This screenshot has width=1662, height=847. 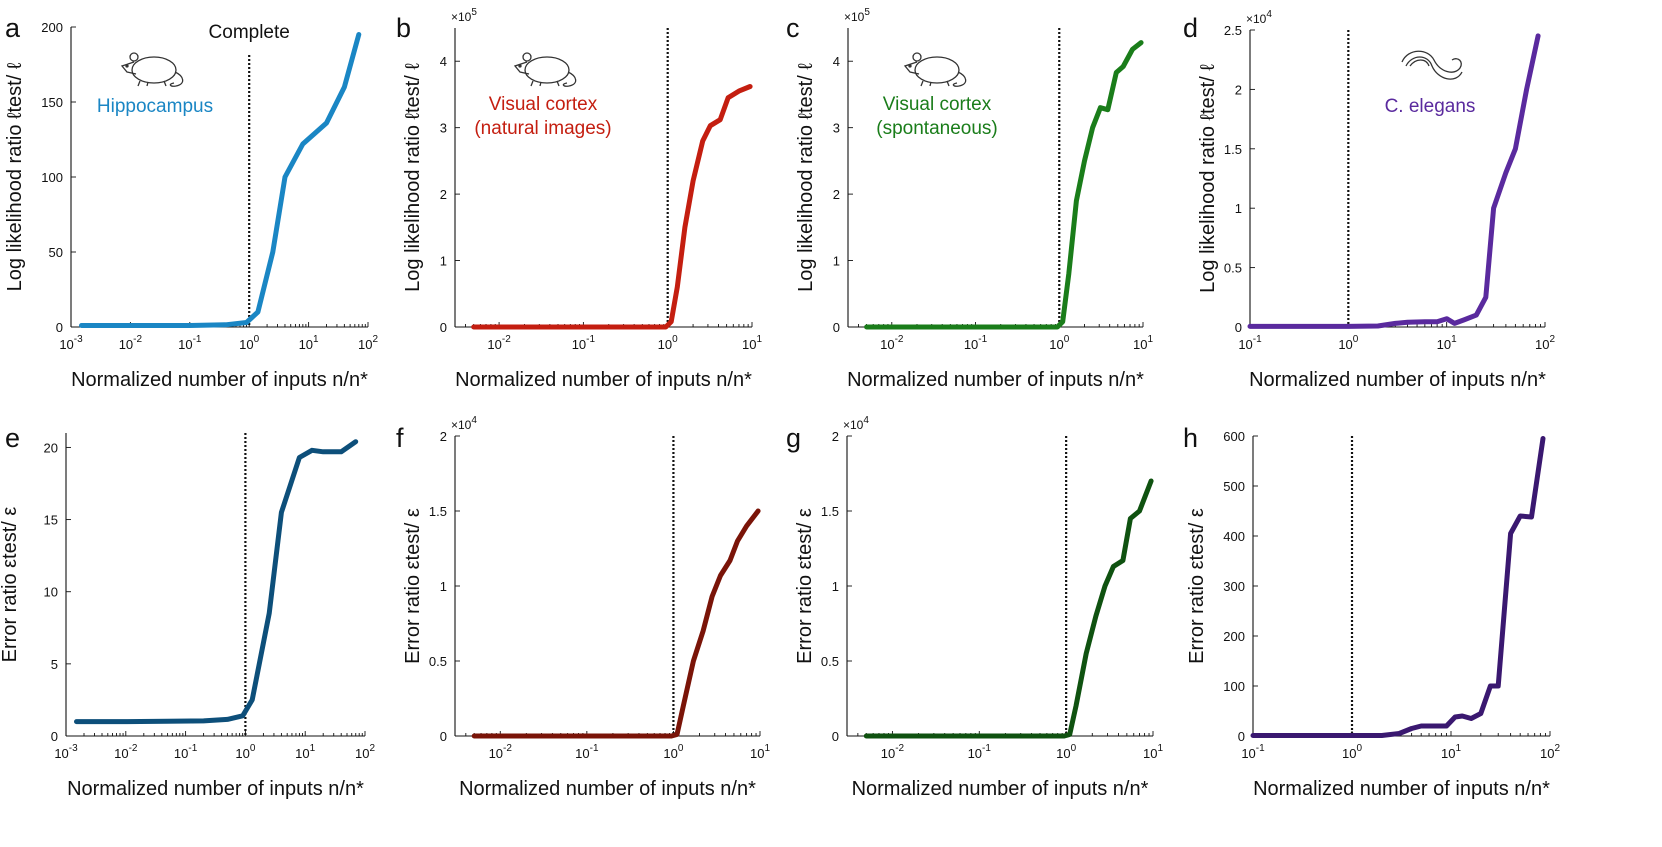 What do you see at coordinates (249, 32) in the screenshot?
I see `complete-label: Complete` at bounding box center [249, 32].